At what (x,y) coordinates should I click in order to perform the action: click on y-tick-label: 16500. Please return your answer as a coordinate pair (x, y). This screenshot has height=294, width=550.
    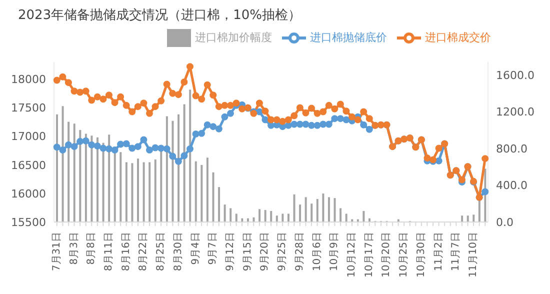
    Looking at the image, I should click on (28, 165).